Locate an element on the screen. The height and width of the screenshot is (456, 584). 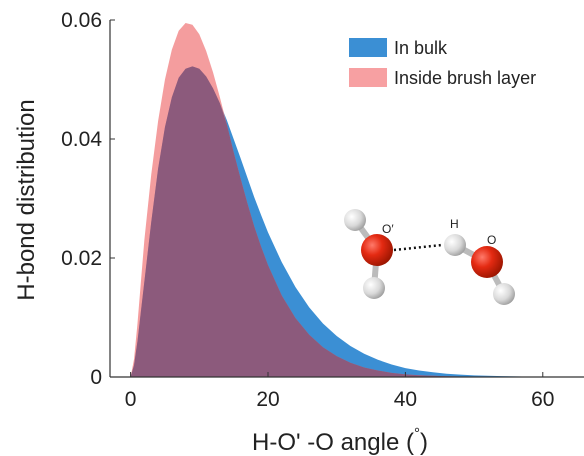
x-tick-label: 60 is located at coordinates (542, 399).